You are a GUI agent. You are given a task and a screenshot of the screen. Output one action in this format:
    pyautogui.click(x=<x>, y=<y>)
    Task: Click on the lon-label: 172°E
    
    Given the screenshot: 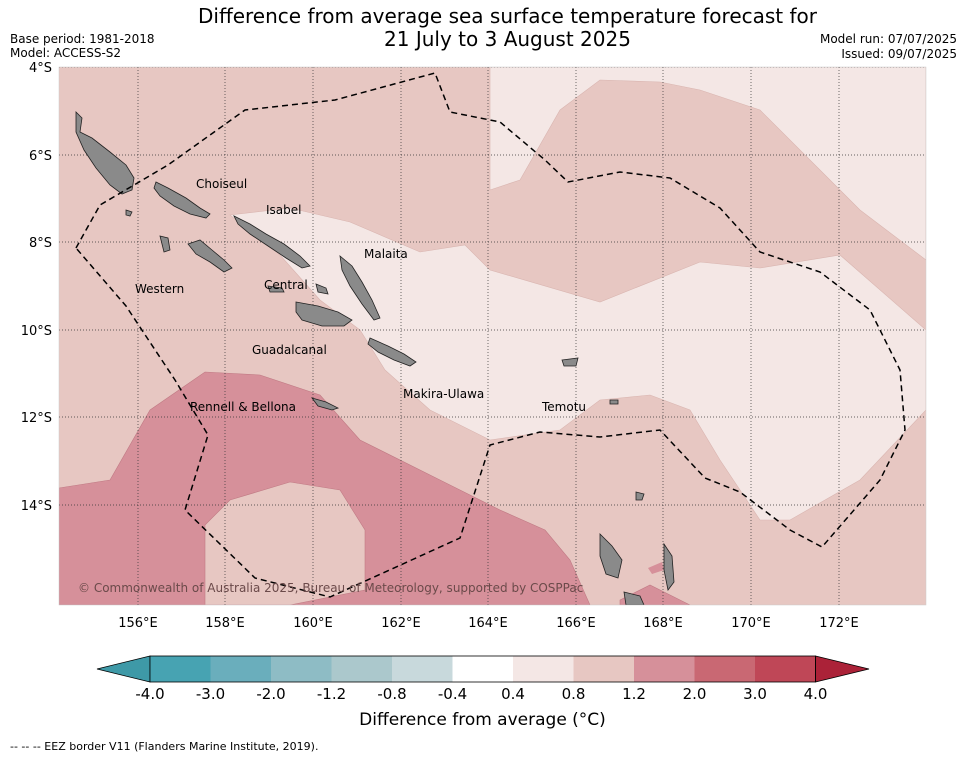 What is the action you would take?
    pyautogui.click(x=839, y=623)
    